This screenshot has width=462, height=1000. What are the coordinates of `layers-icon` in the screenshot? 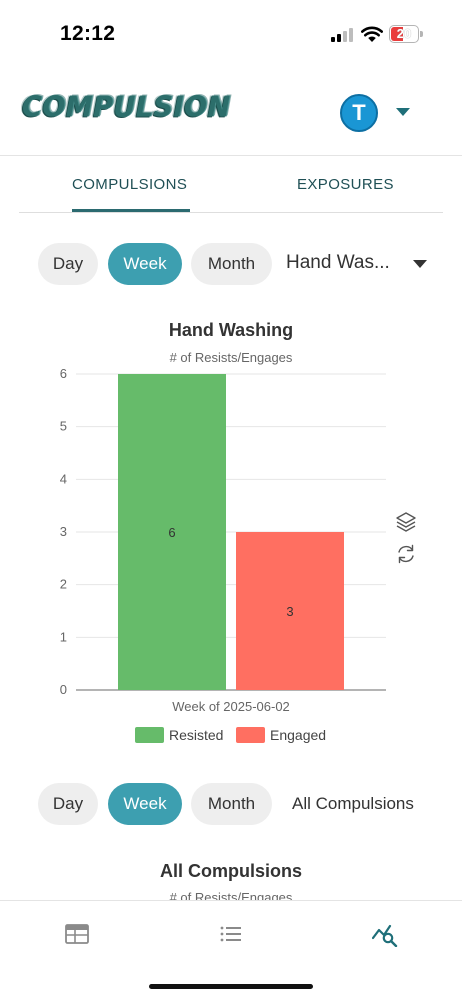 It's located at (406, 522).